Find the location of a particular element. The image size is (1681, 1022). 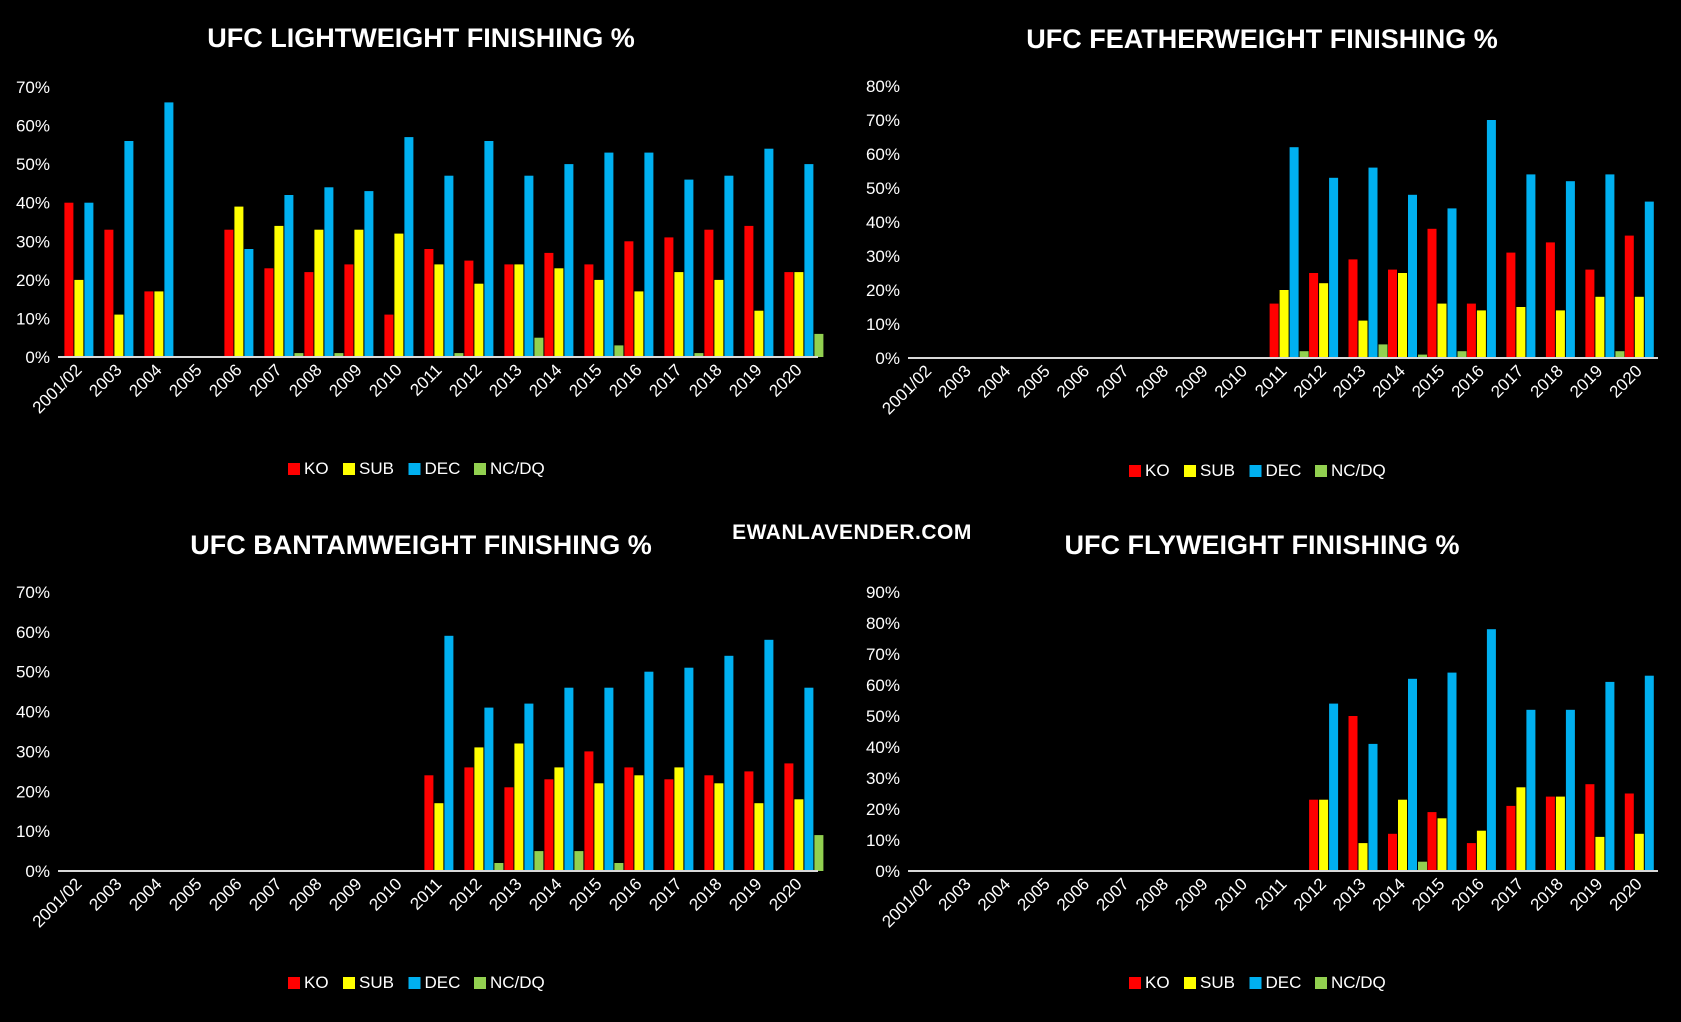

y-tick-label: 40% is located at coordinates (883, 747).